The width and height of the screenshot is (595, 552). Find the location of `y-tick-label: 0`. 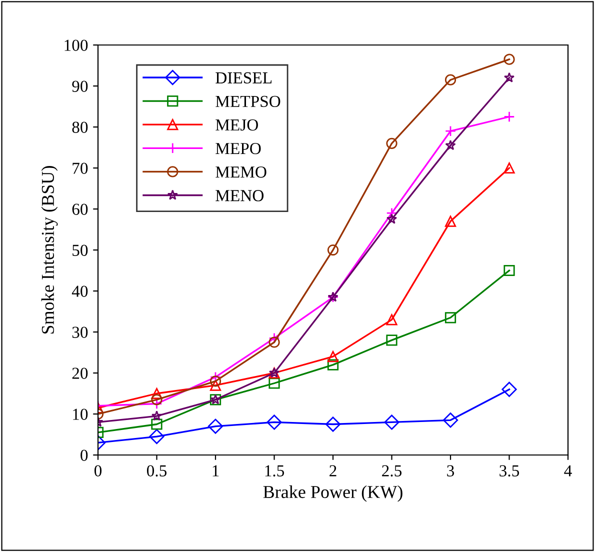

y-tick-label: 0 is located at coordinates (84, 455).